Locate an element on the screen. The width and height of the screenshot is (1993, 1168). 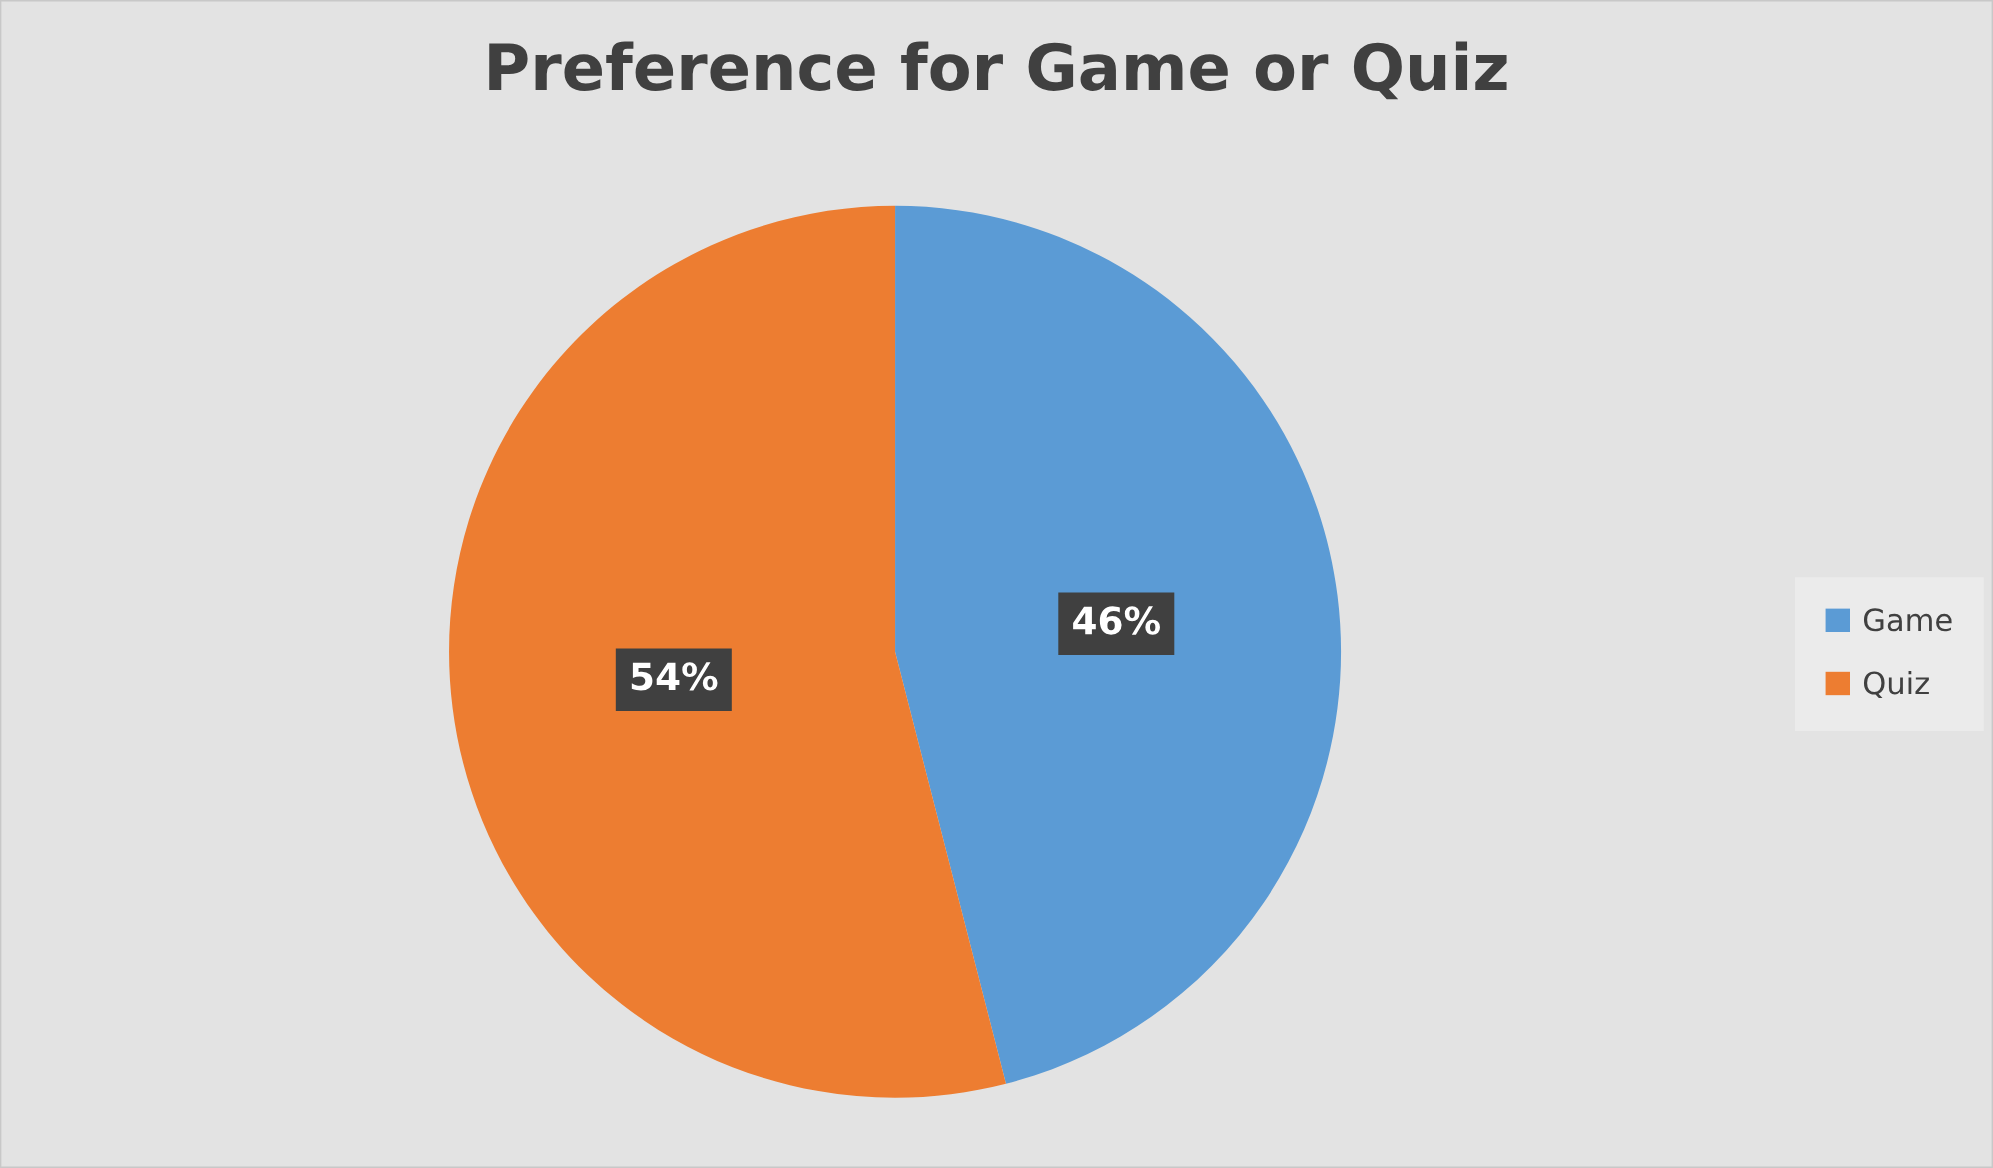
data-label: 46% is located at coordinates (1116, 620).